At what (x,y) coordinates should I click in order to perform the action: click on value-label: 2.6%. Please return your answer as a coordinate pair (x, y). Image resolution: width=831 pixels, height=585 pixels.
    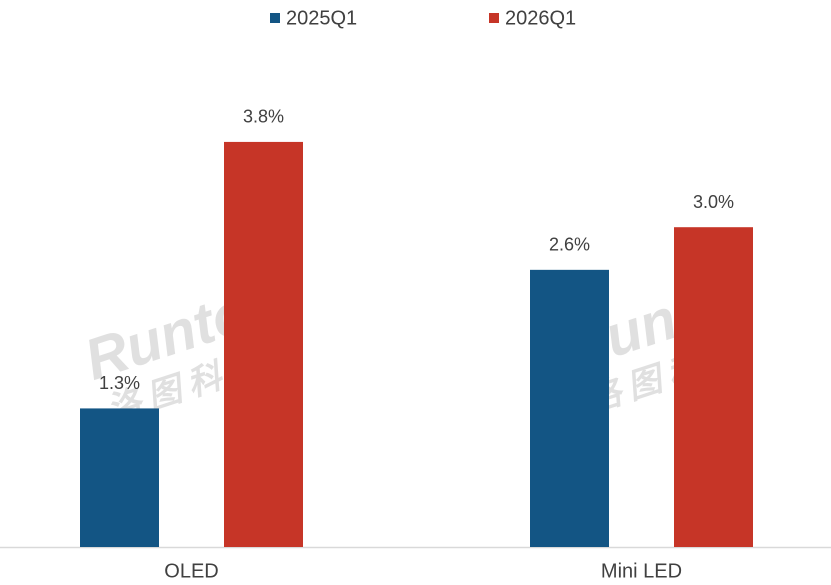
    Looking at the image, I should click on (569, 245).